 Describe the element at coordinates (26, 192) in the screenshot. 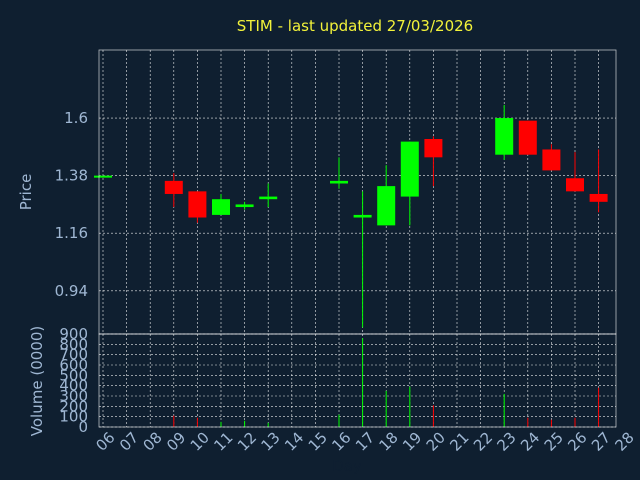

I see `price-axis-label: Price` at that location.